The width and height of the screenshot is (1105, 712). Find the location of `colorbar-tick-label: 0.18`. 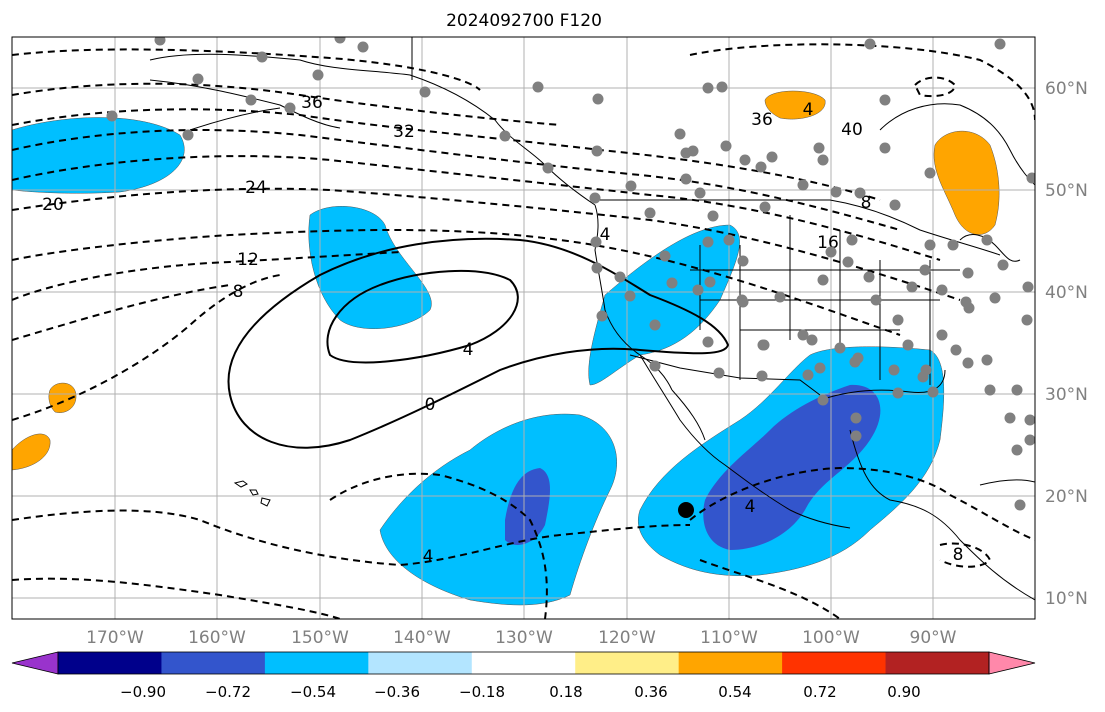

colorbar-tick-label: 0.18 is located at coordinates (565, 692).